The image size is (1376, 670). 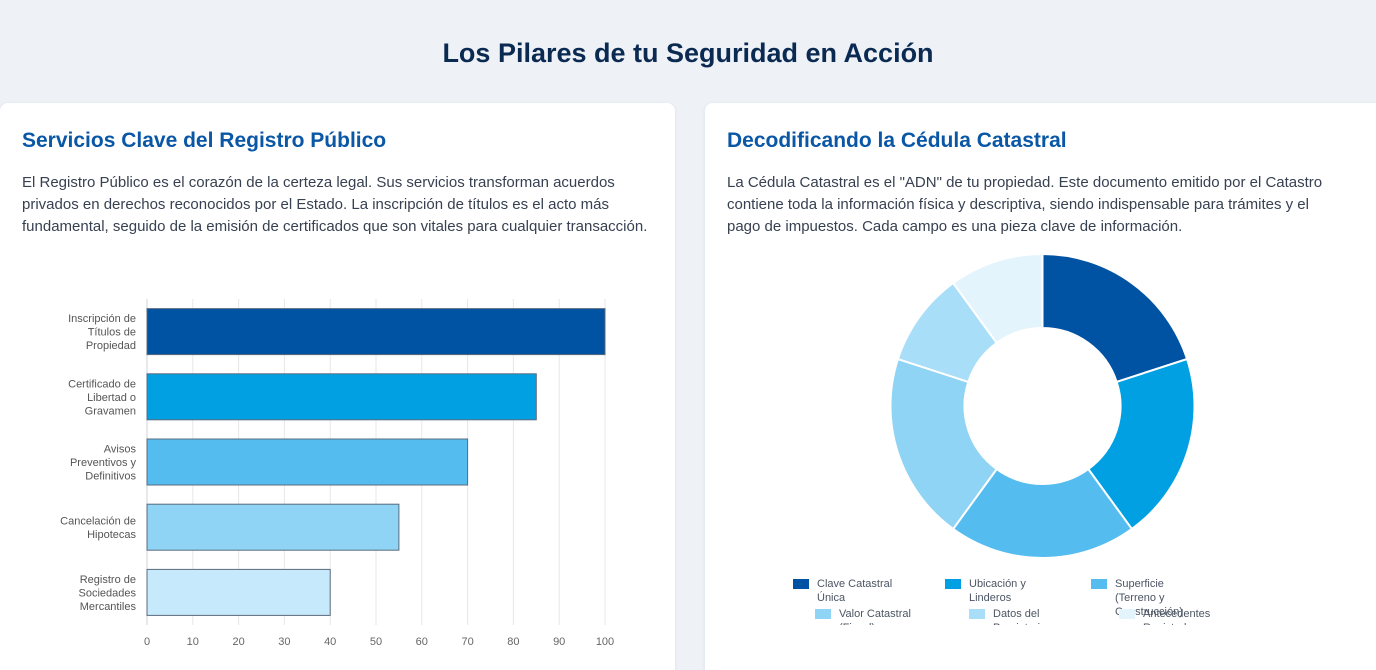 I want to click on x-tick-label: 10, so click(x=193, y=642).